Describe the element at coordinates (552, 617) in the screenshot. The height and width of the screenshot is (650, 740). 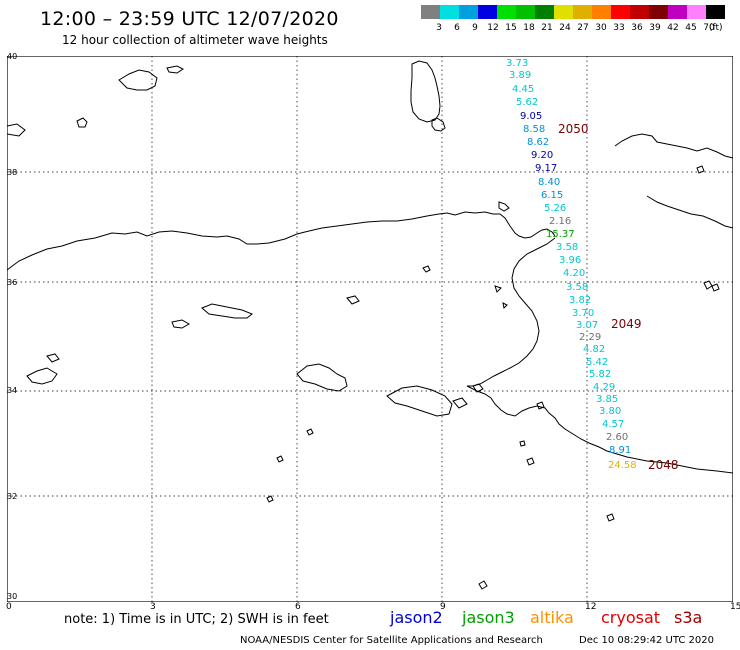
I see `satellite-legend-altika: altika` at that location.